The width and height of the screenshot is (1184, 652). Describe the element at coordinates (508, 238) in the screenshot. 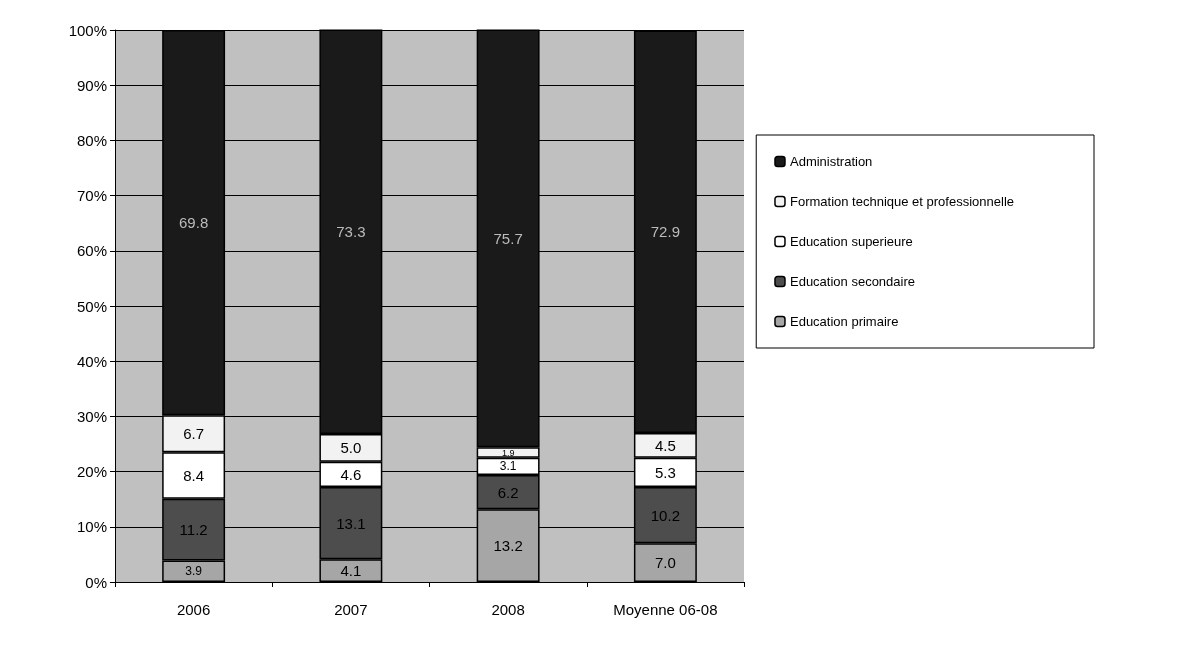

I see `data-label: 75.7` at that location.